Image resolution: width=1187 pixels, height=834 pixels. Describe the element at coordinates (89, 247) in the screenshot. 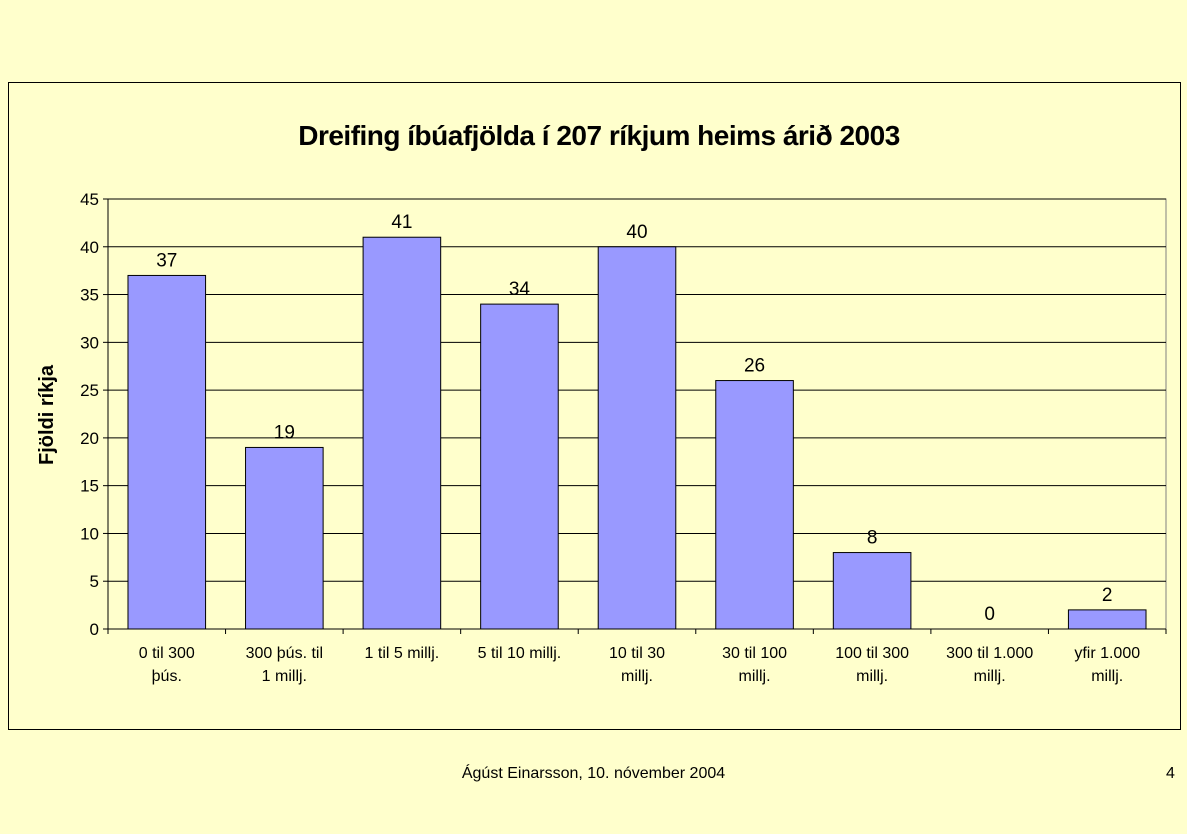

I see `y-tick-label: 40` at that location.